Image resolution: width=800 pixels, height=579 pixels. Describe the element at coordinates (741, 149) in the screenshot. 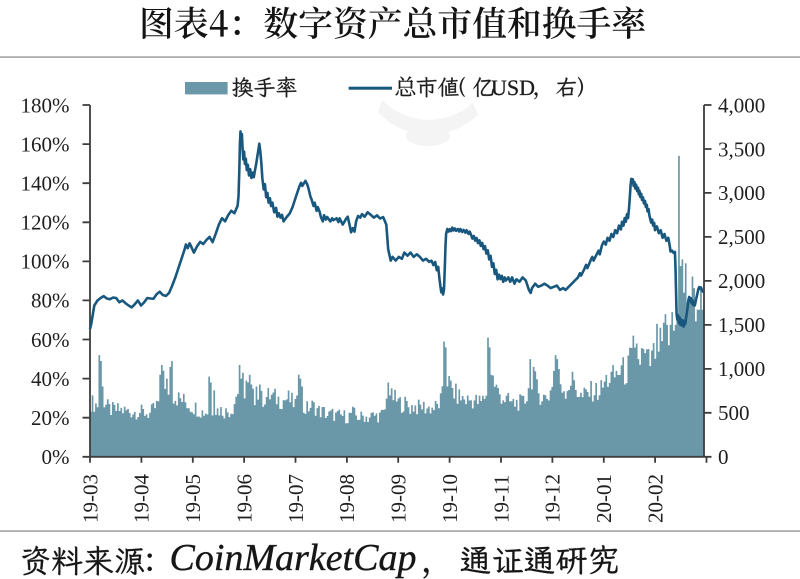

I see `svg-text: 3,500` at that location.